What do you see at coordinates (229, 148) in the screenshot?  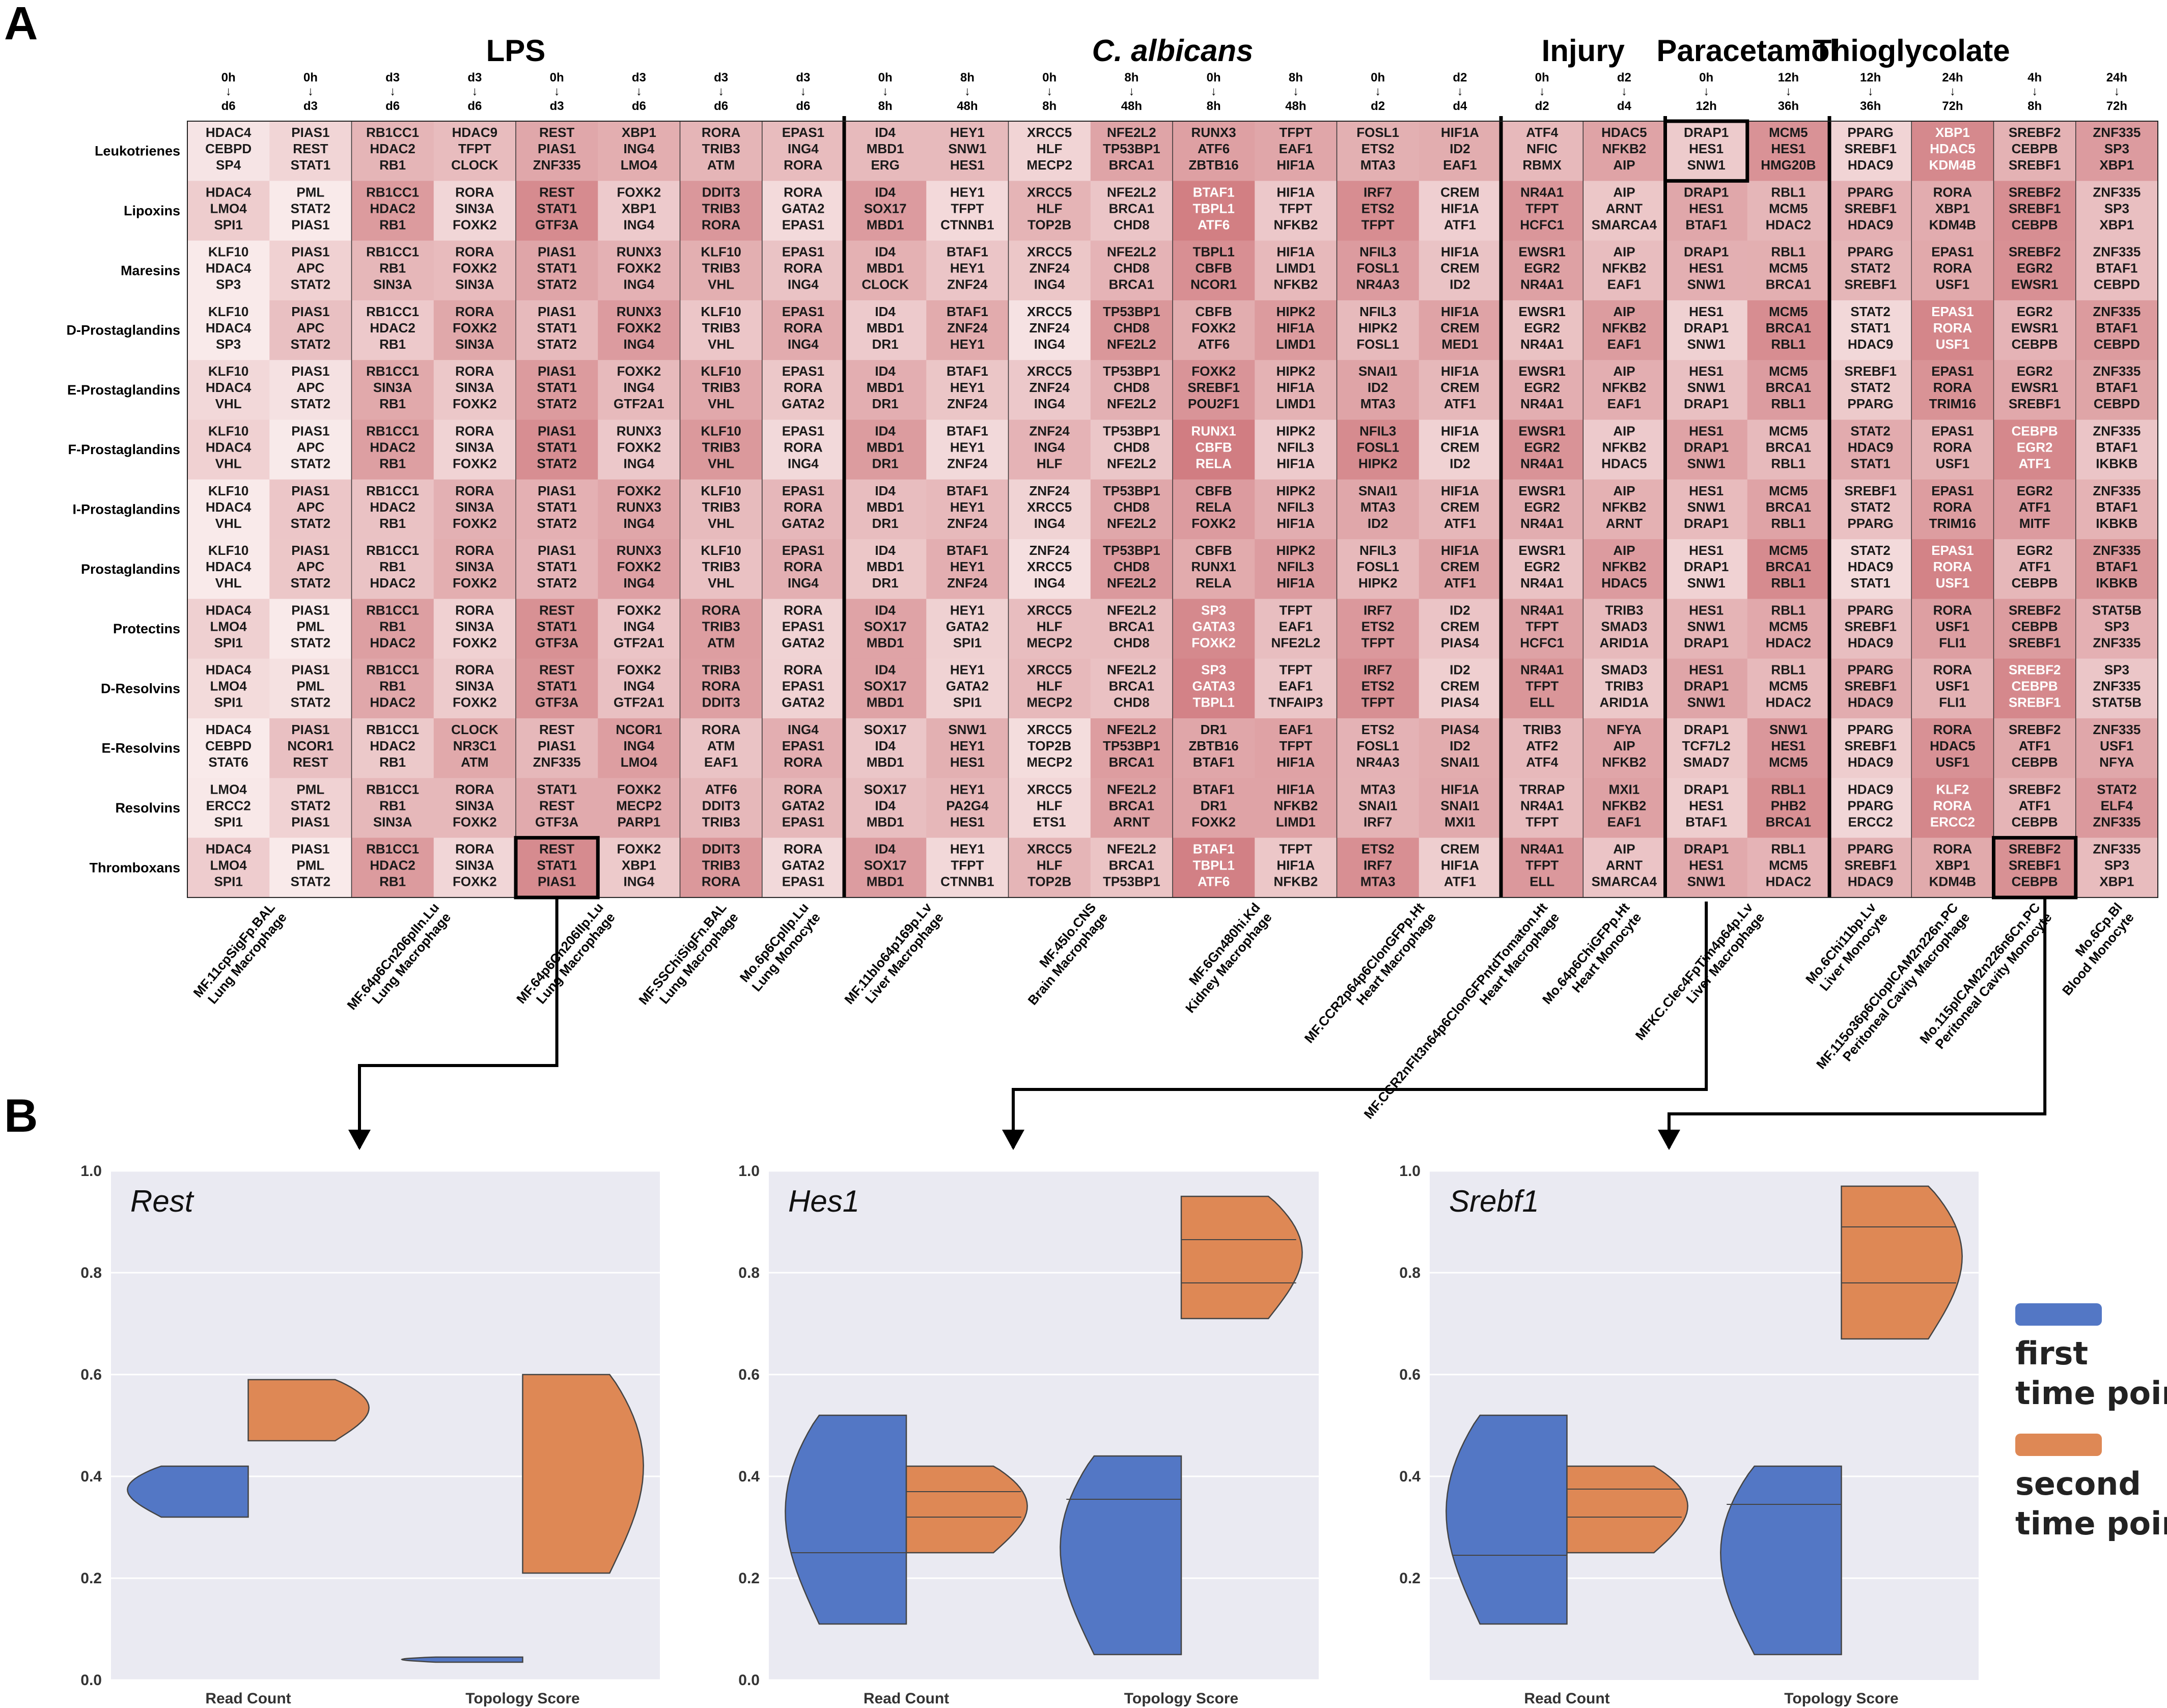 I see `heatmap-cell-gene: CEBPD` at bounding box center [229, 148].